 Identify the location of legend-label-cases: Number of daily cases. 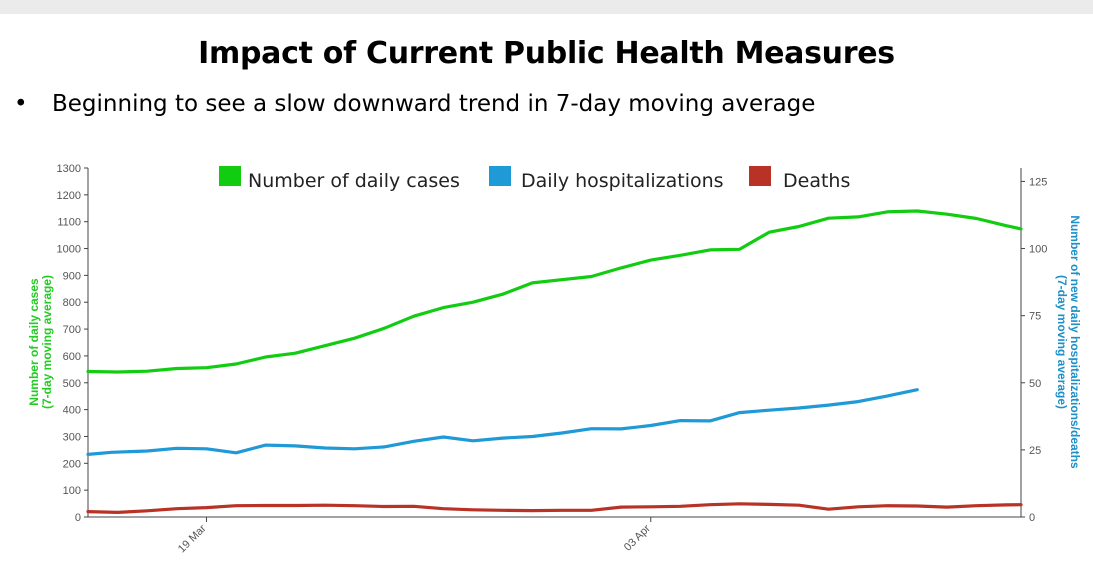
(354, 181).